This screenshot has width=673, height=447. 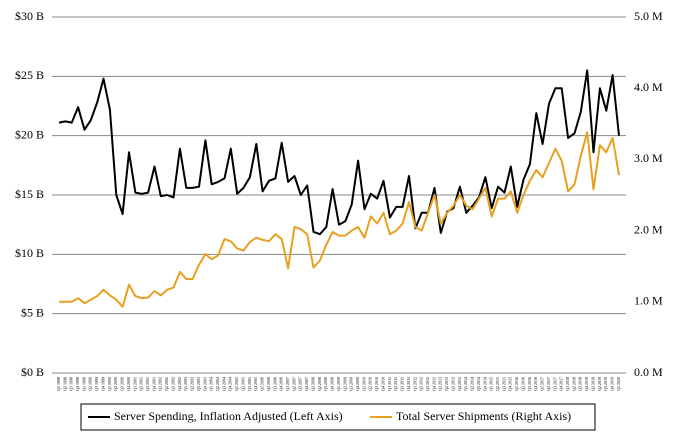 I want to click on x-tick-label: Q1 2003, so click(x=185, y=384).